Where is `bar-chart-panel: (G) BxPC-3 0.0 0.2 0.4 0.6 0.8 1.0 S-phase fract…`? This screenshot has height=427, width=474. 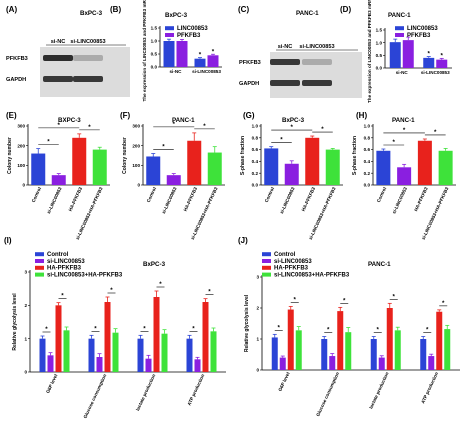 bar-chart-panel: (G) BxPC-3 0.0 0.2 0.4 0.6 0.8 1.0 S-phase fract… is located at coordinates (291, 176).